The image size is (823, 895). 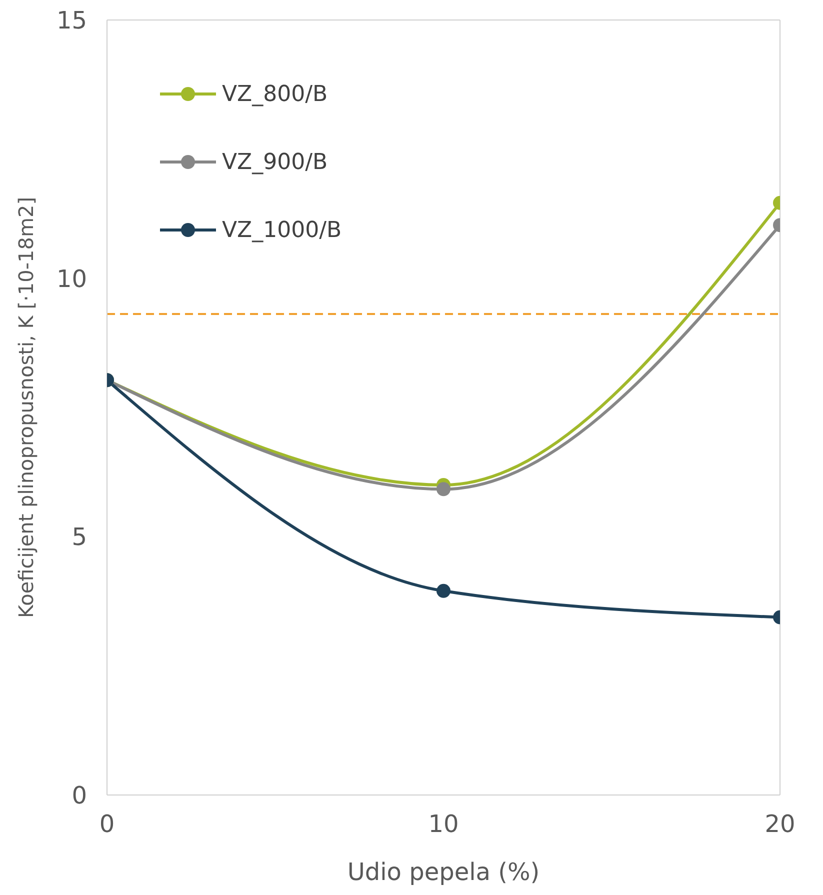 I want to click on x-tick-label: 20, so click(x=780, y=824).